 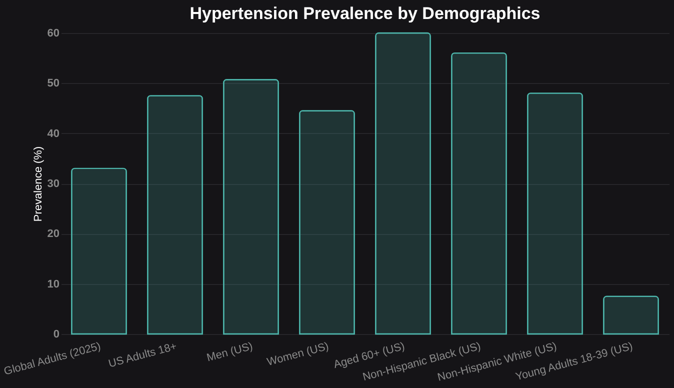 What do you see at coordinates (53, 284) in the screenshot?
I see `y-tick-label: 10` at bounding box center [53, 284].